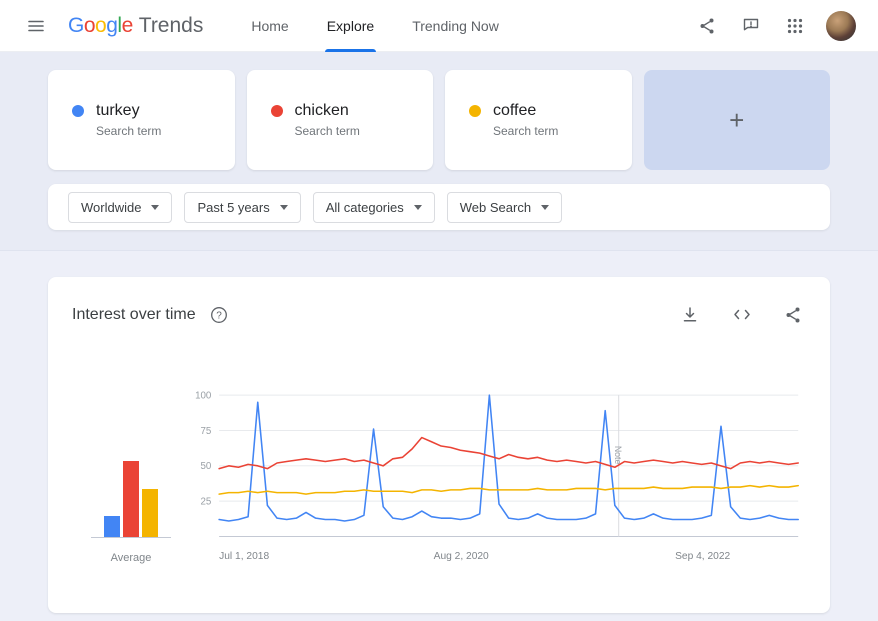  What do you see at coordinates (135, 26) in the screenshot?
I see `google-trends-logo: Google Trends` at bounding box center [135, 26].